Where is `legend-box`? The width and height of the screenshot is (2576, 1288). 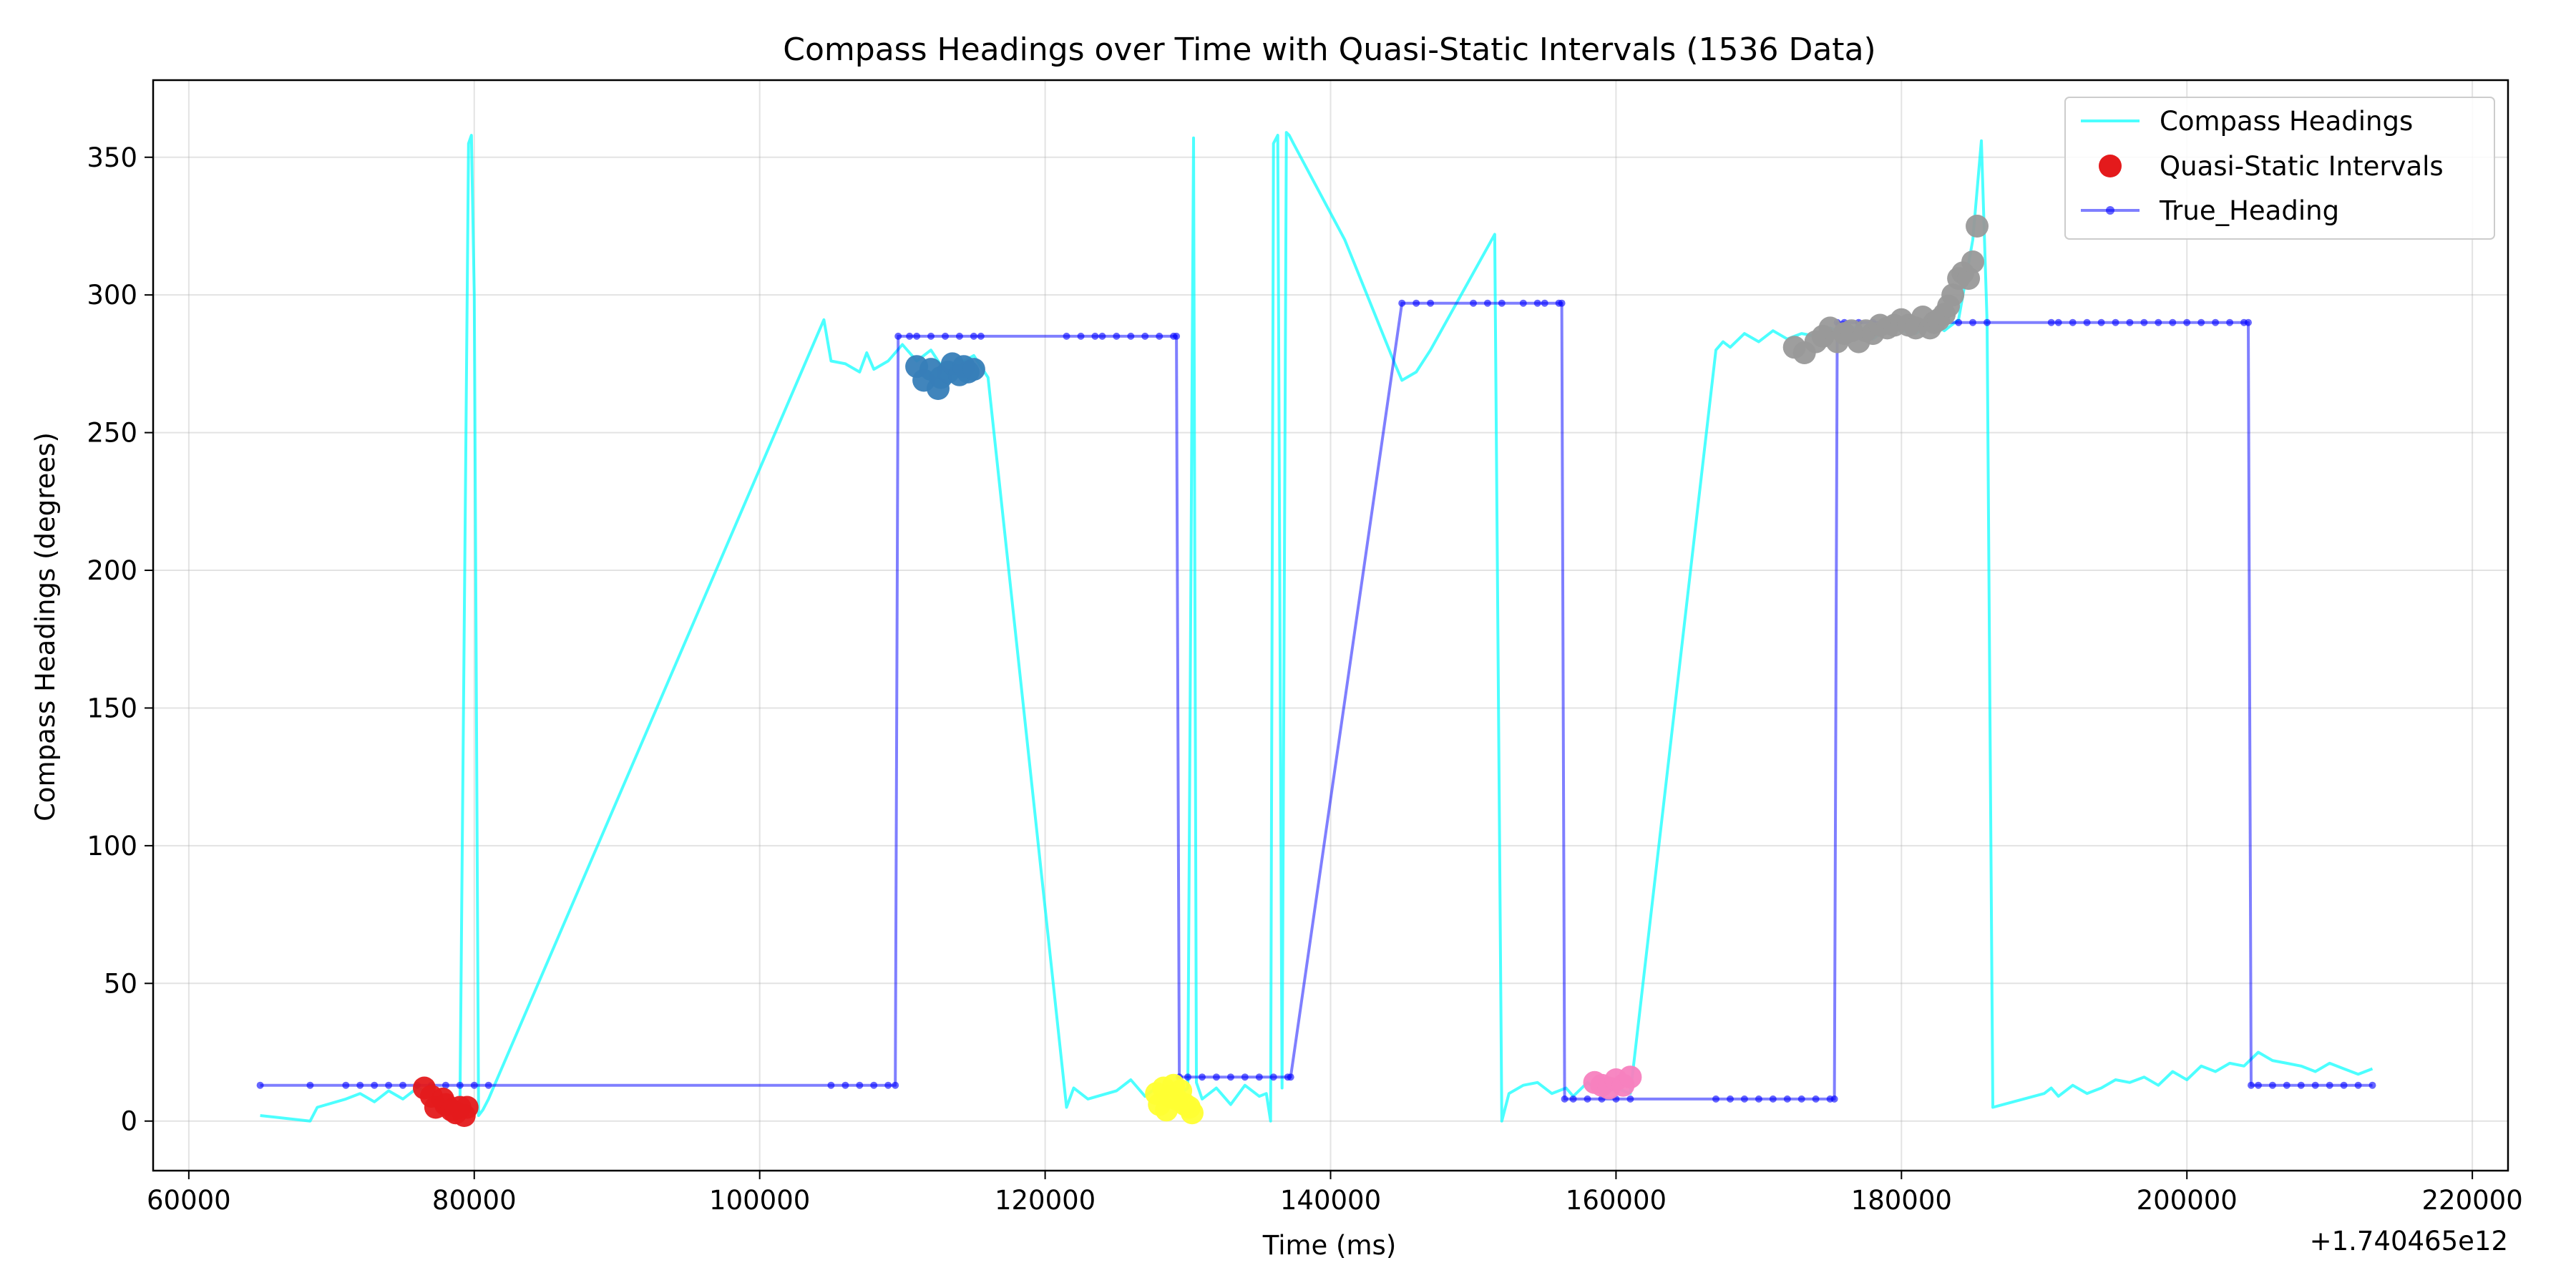 legend-box is located at coordinates (2279, 168).